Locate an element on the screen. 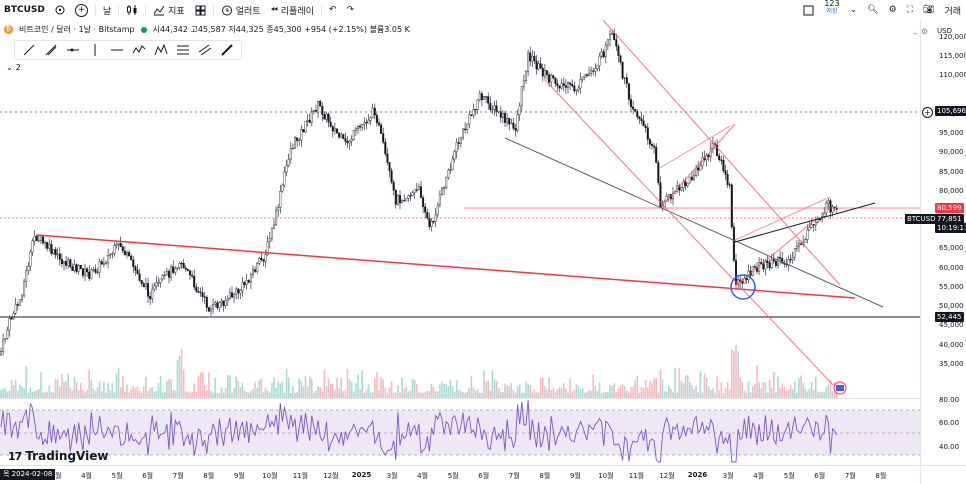  ray-tool is located at coordinates (51, 50).